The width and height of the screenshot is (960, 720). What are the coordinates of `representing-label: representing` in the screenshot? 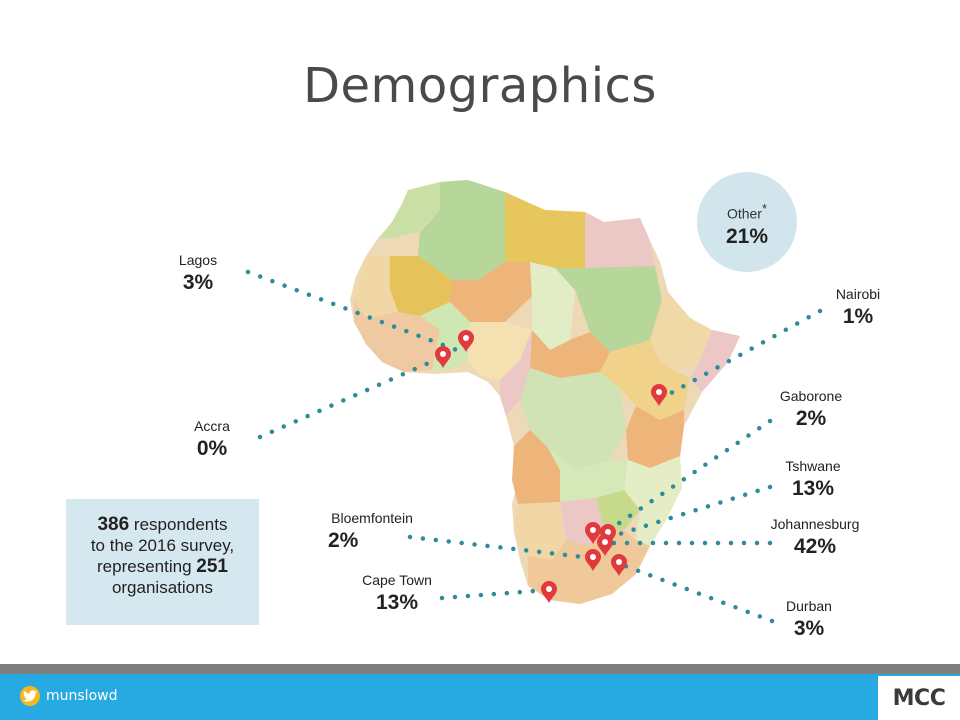 It's located at (144, 566).